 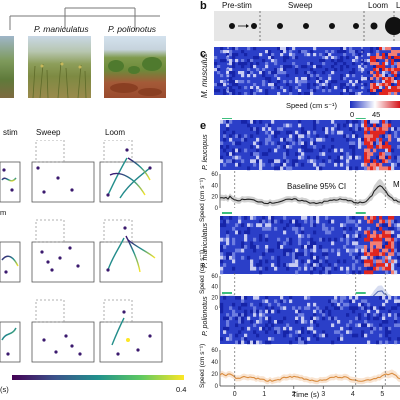 What do you see at coordinates (307, 26) in the screenshot?
I see `stimulus-schematic` at bounding box center [307, 26].